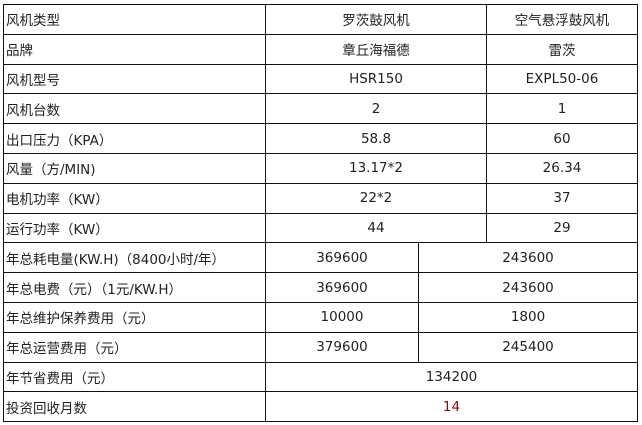  Describe the element at coordinates (562, 109) in the screenshot. I see `air-suspension-value: 1` at that location.